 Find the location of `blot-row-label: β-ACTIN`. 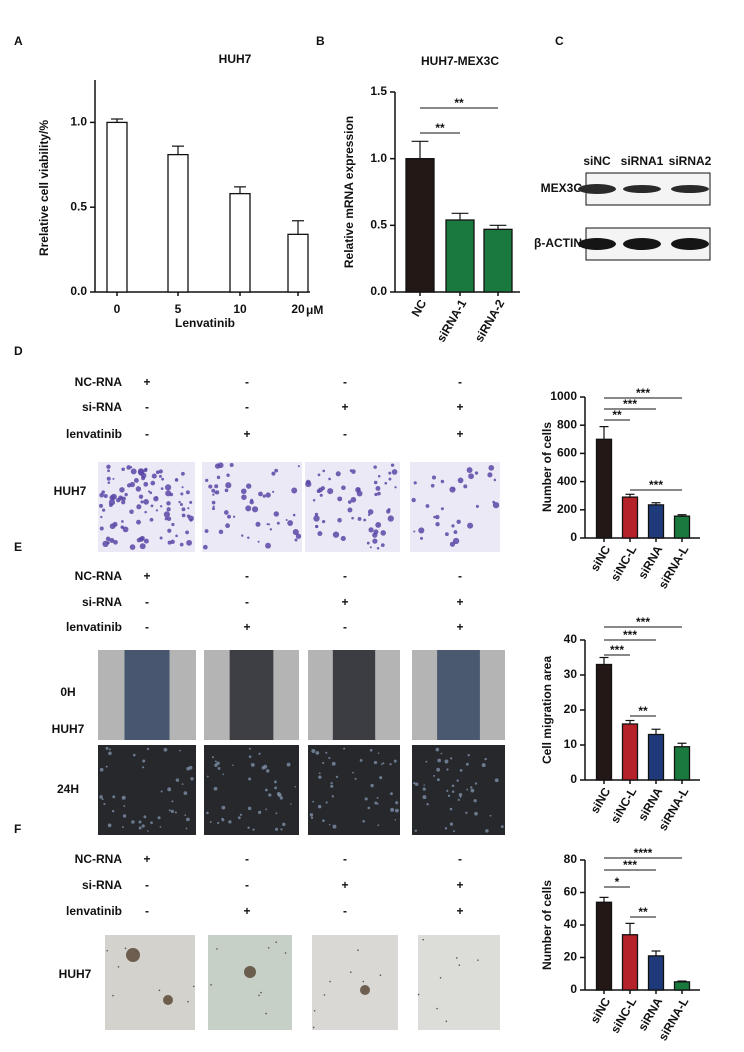

blot-row-label: β-ACTIN is located at coordinates (558, 243).